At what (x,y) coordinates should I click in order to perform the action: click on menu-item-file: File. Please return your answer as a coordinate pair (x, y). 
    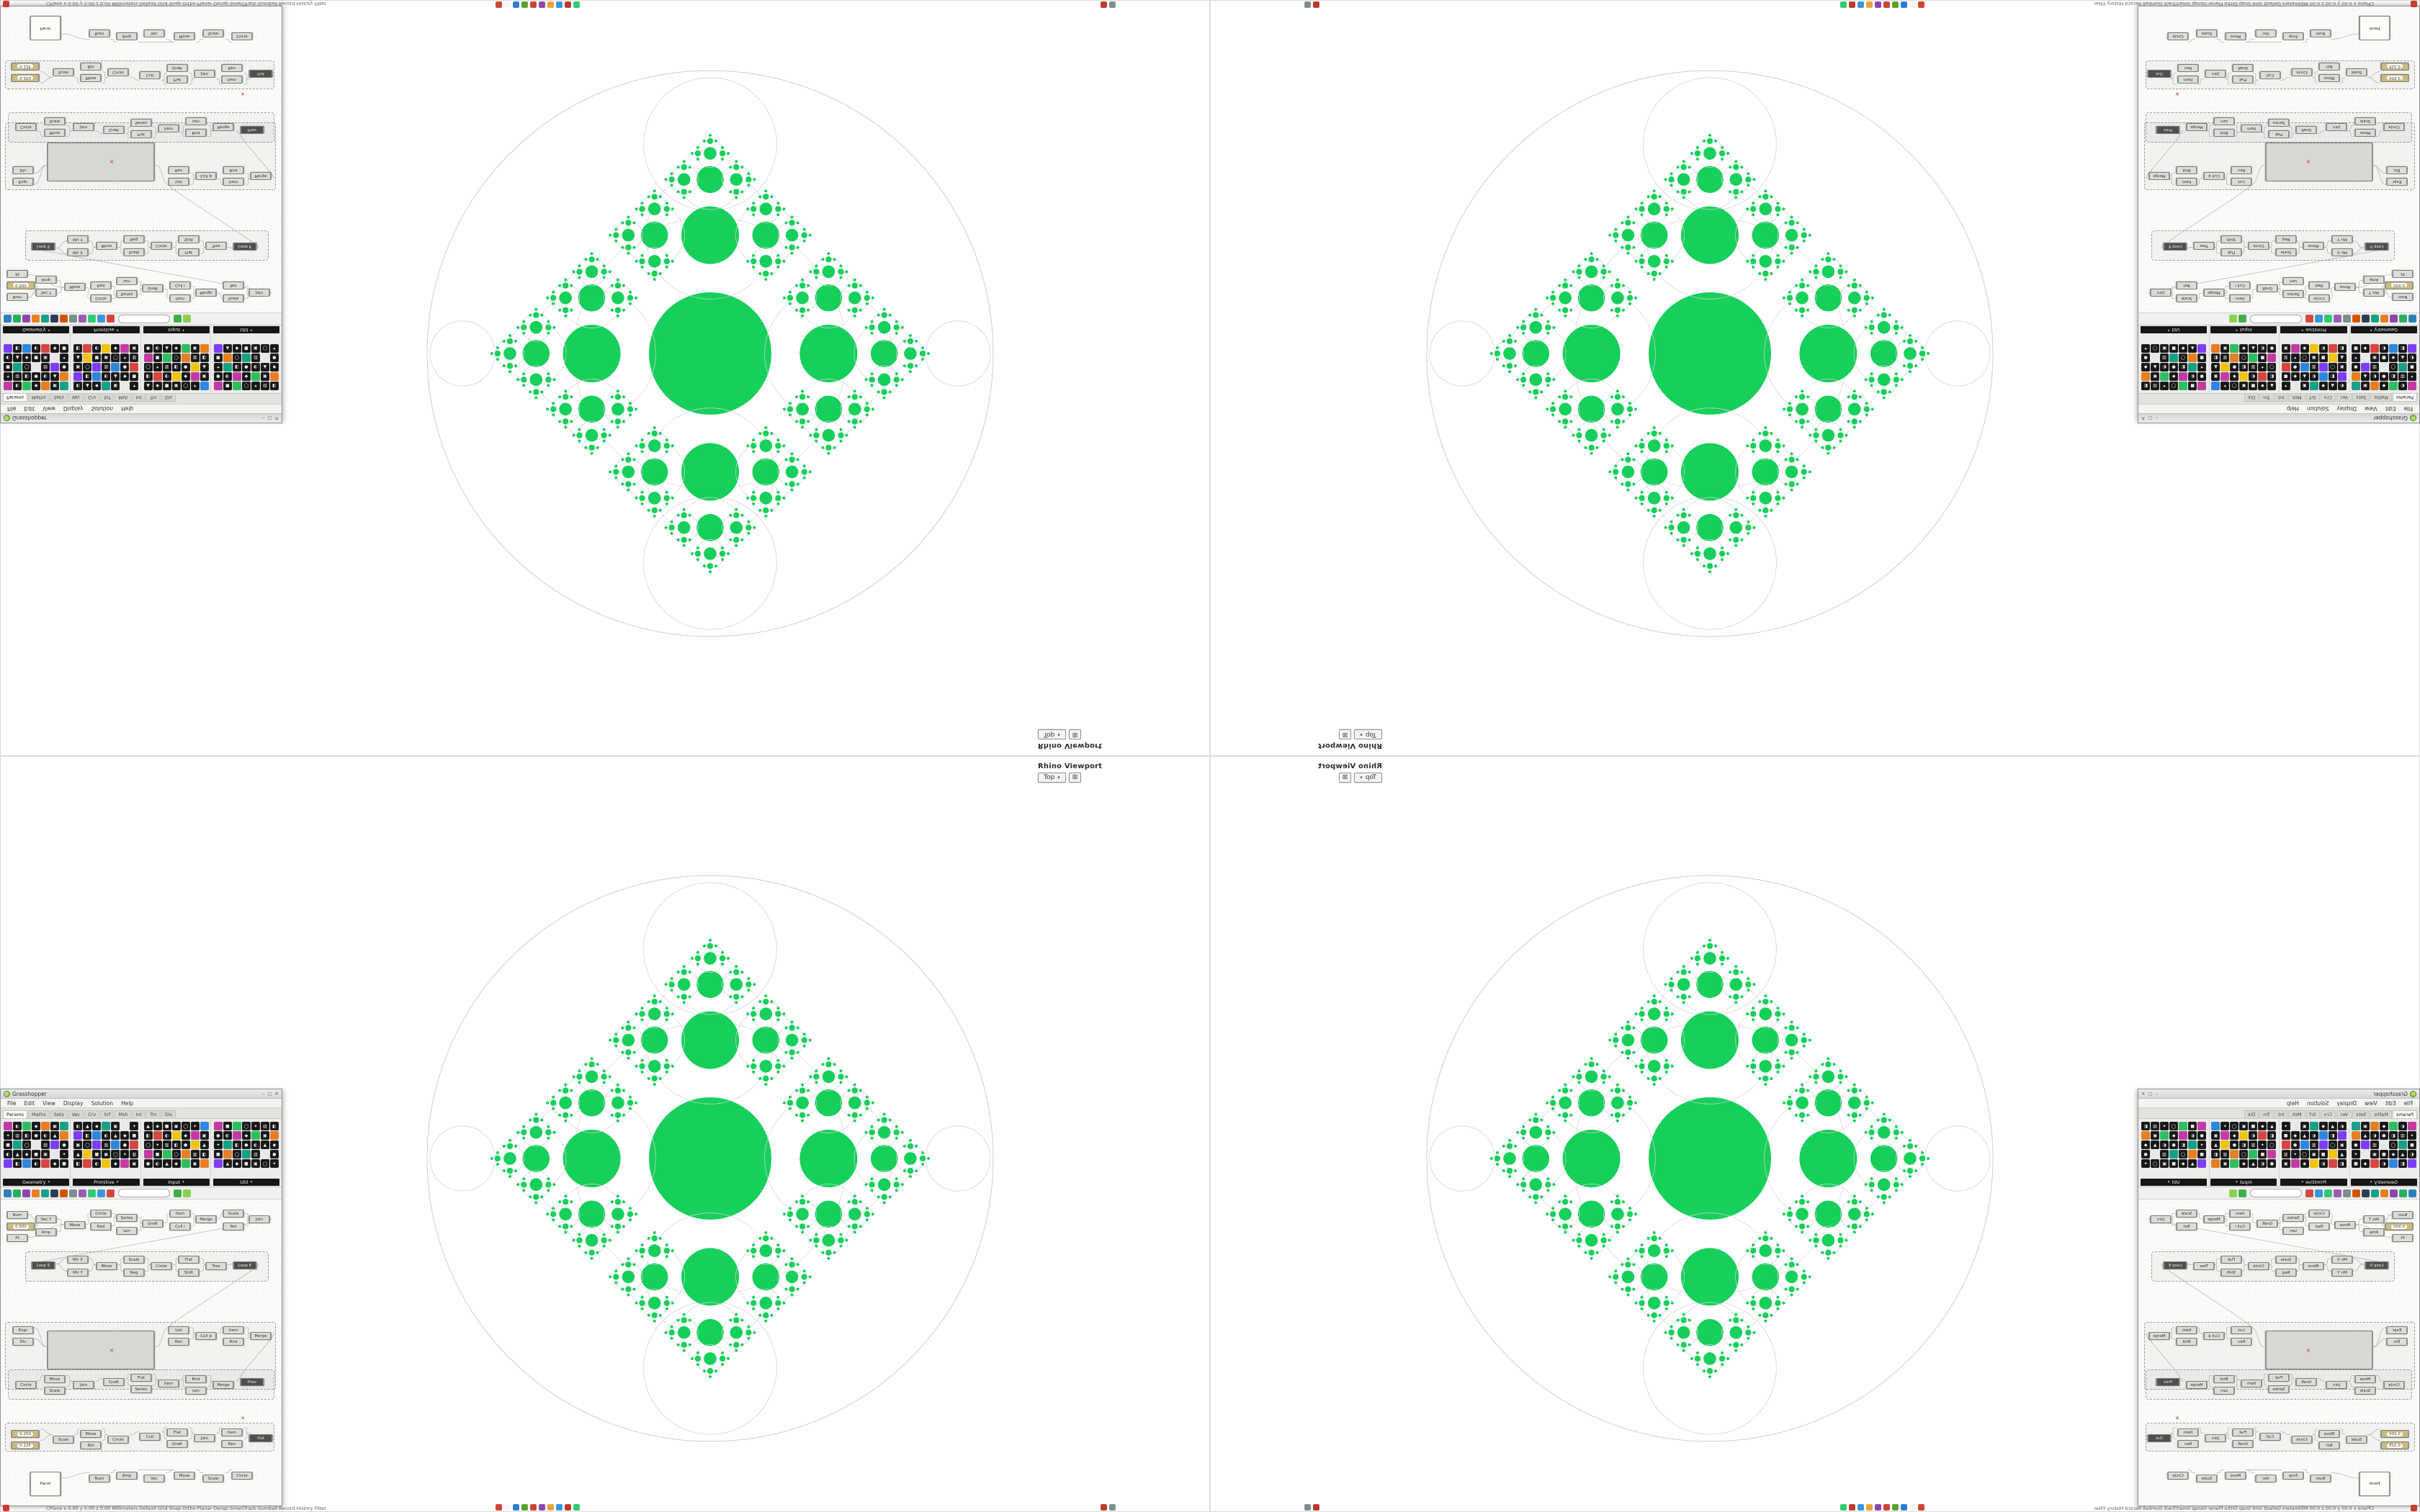
    Looking at the image, I should click on (2408, 1103).